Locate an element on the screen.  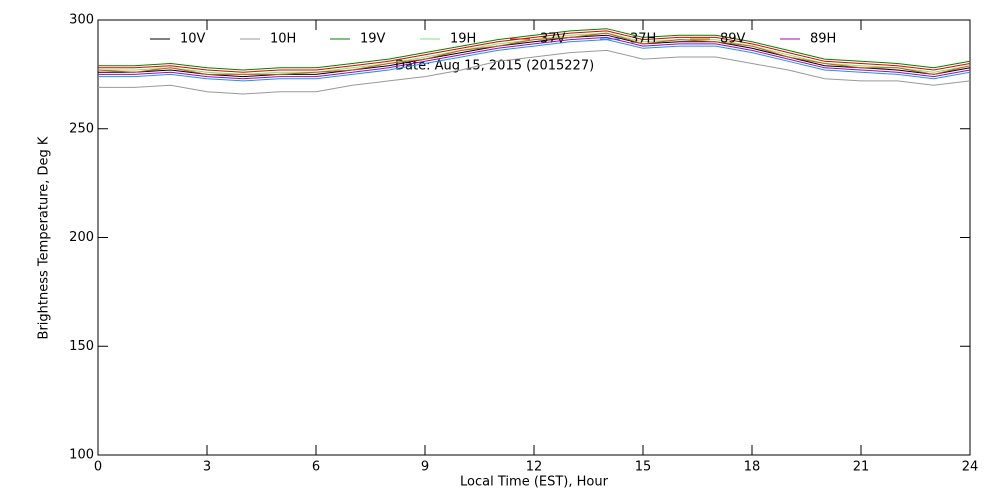
legend-label: 89H is located at coordinates (823, 39).